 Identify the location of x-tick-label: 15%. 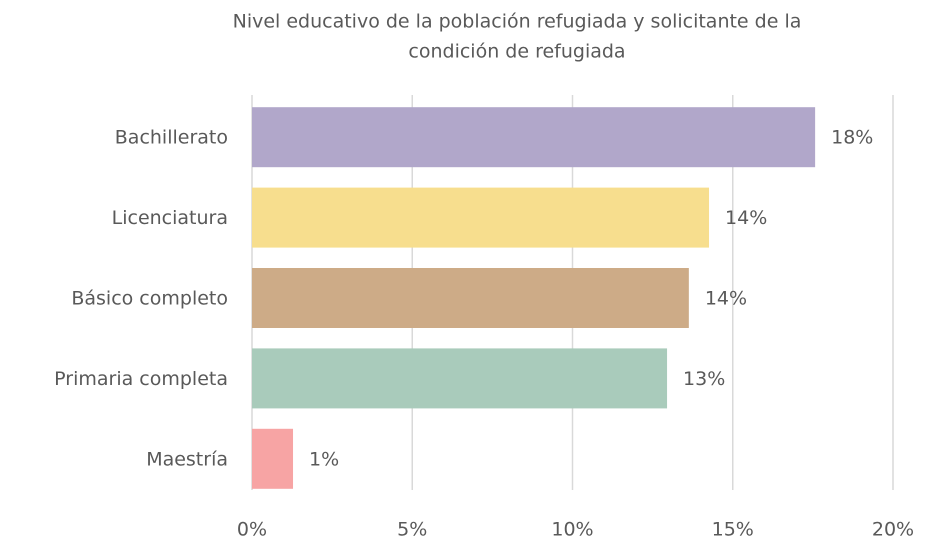
(733, 530).